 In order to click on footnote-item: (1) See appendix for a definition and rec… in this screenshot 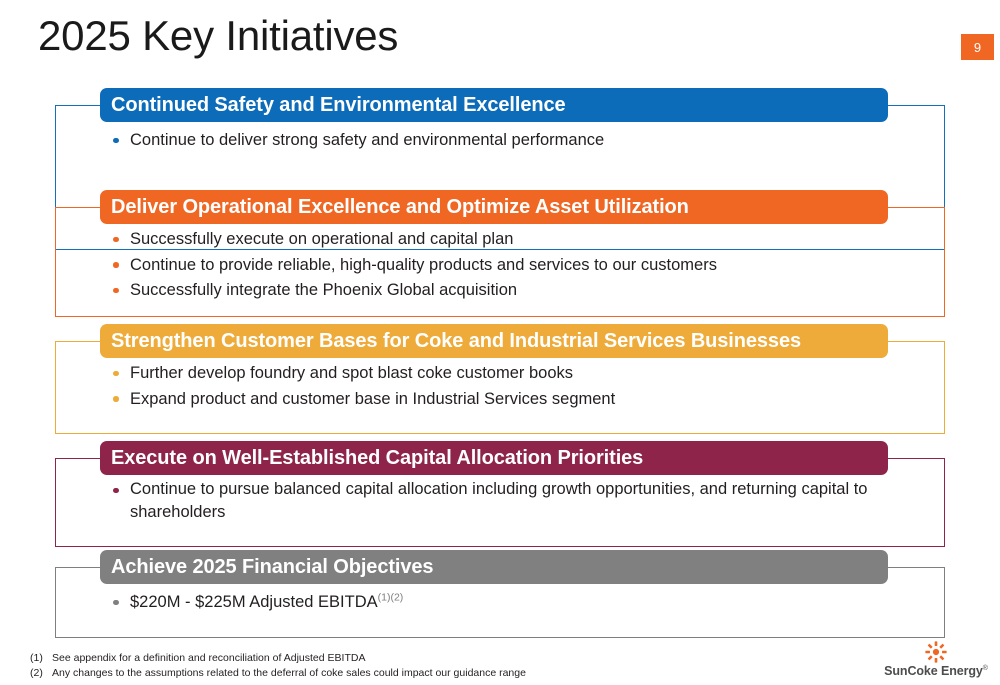, I will do `click(278, 658)`.